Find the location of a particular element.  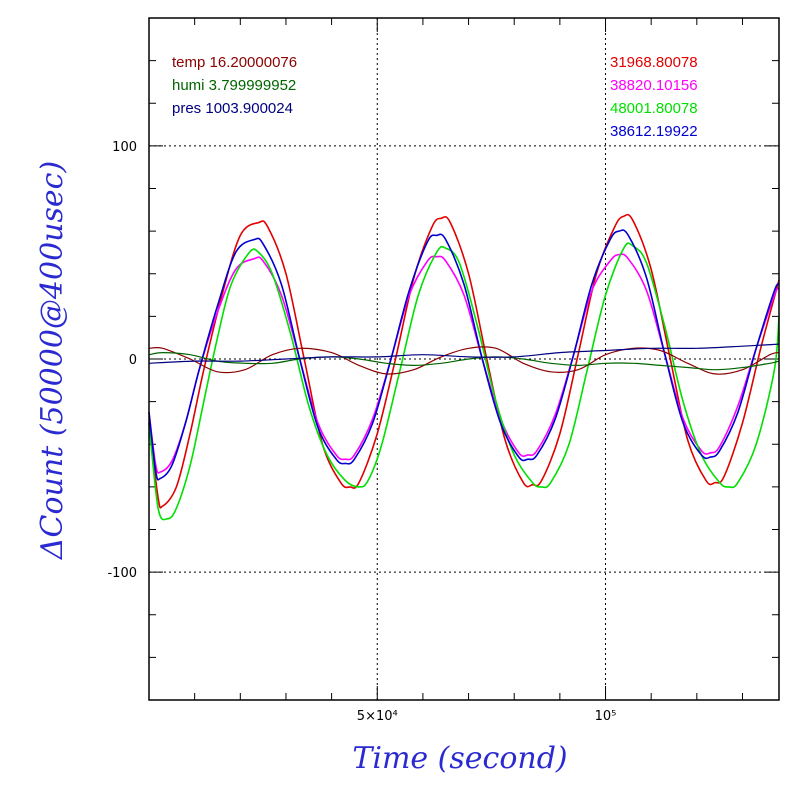

env-legend-item: humi 3.799999952 is located at coordinates (234, 85).